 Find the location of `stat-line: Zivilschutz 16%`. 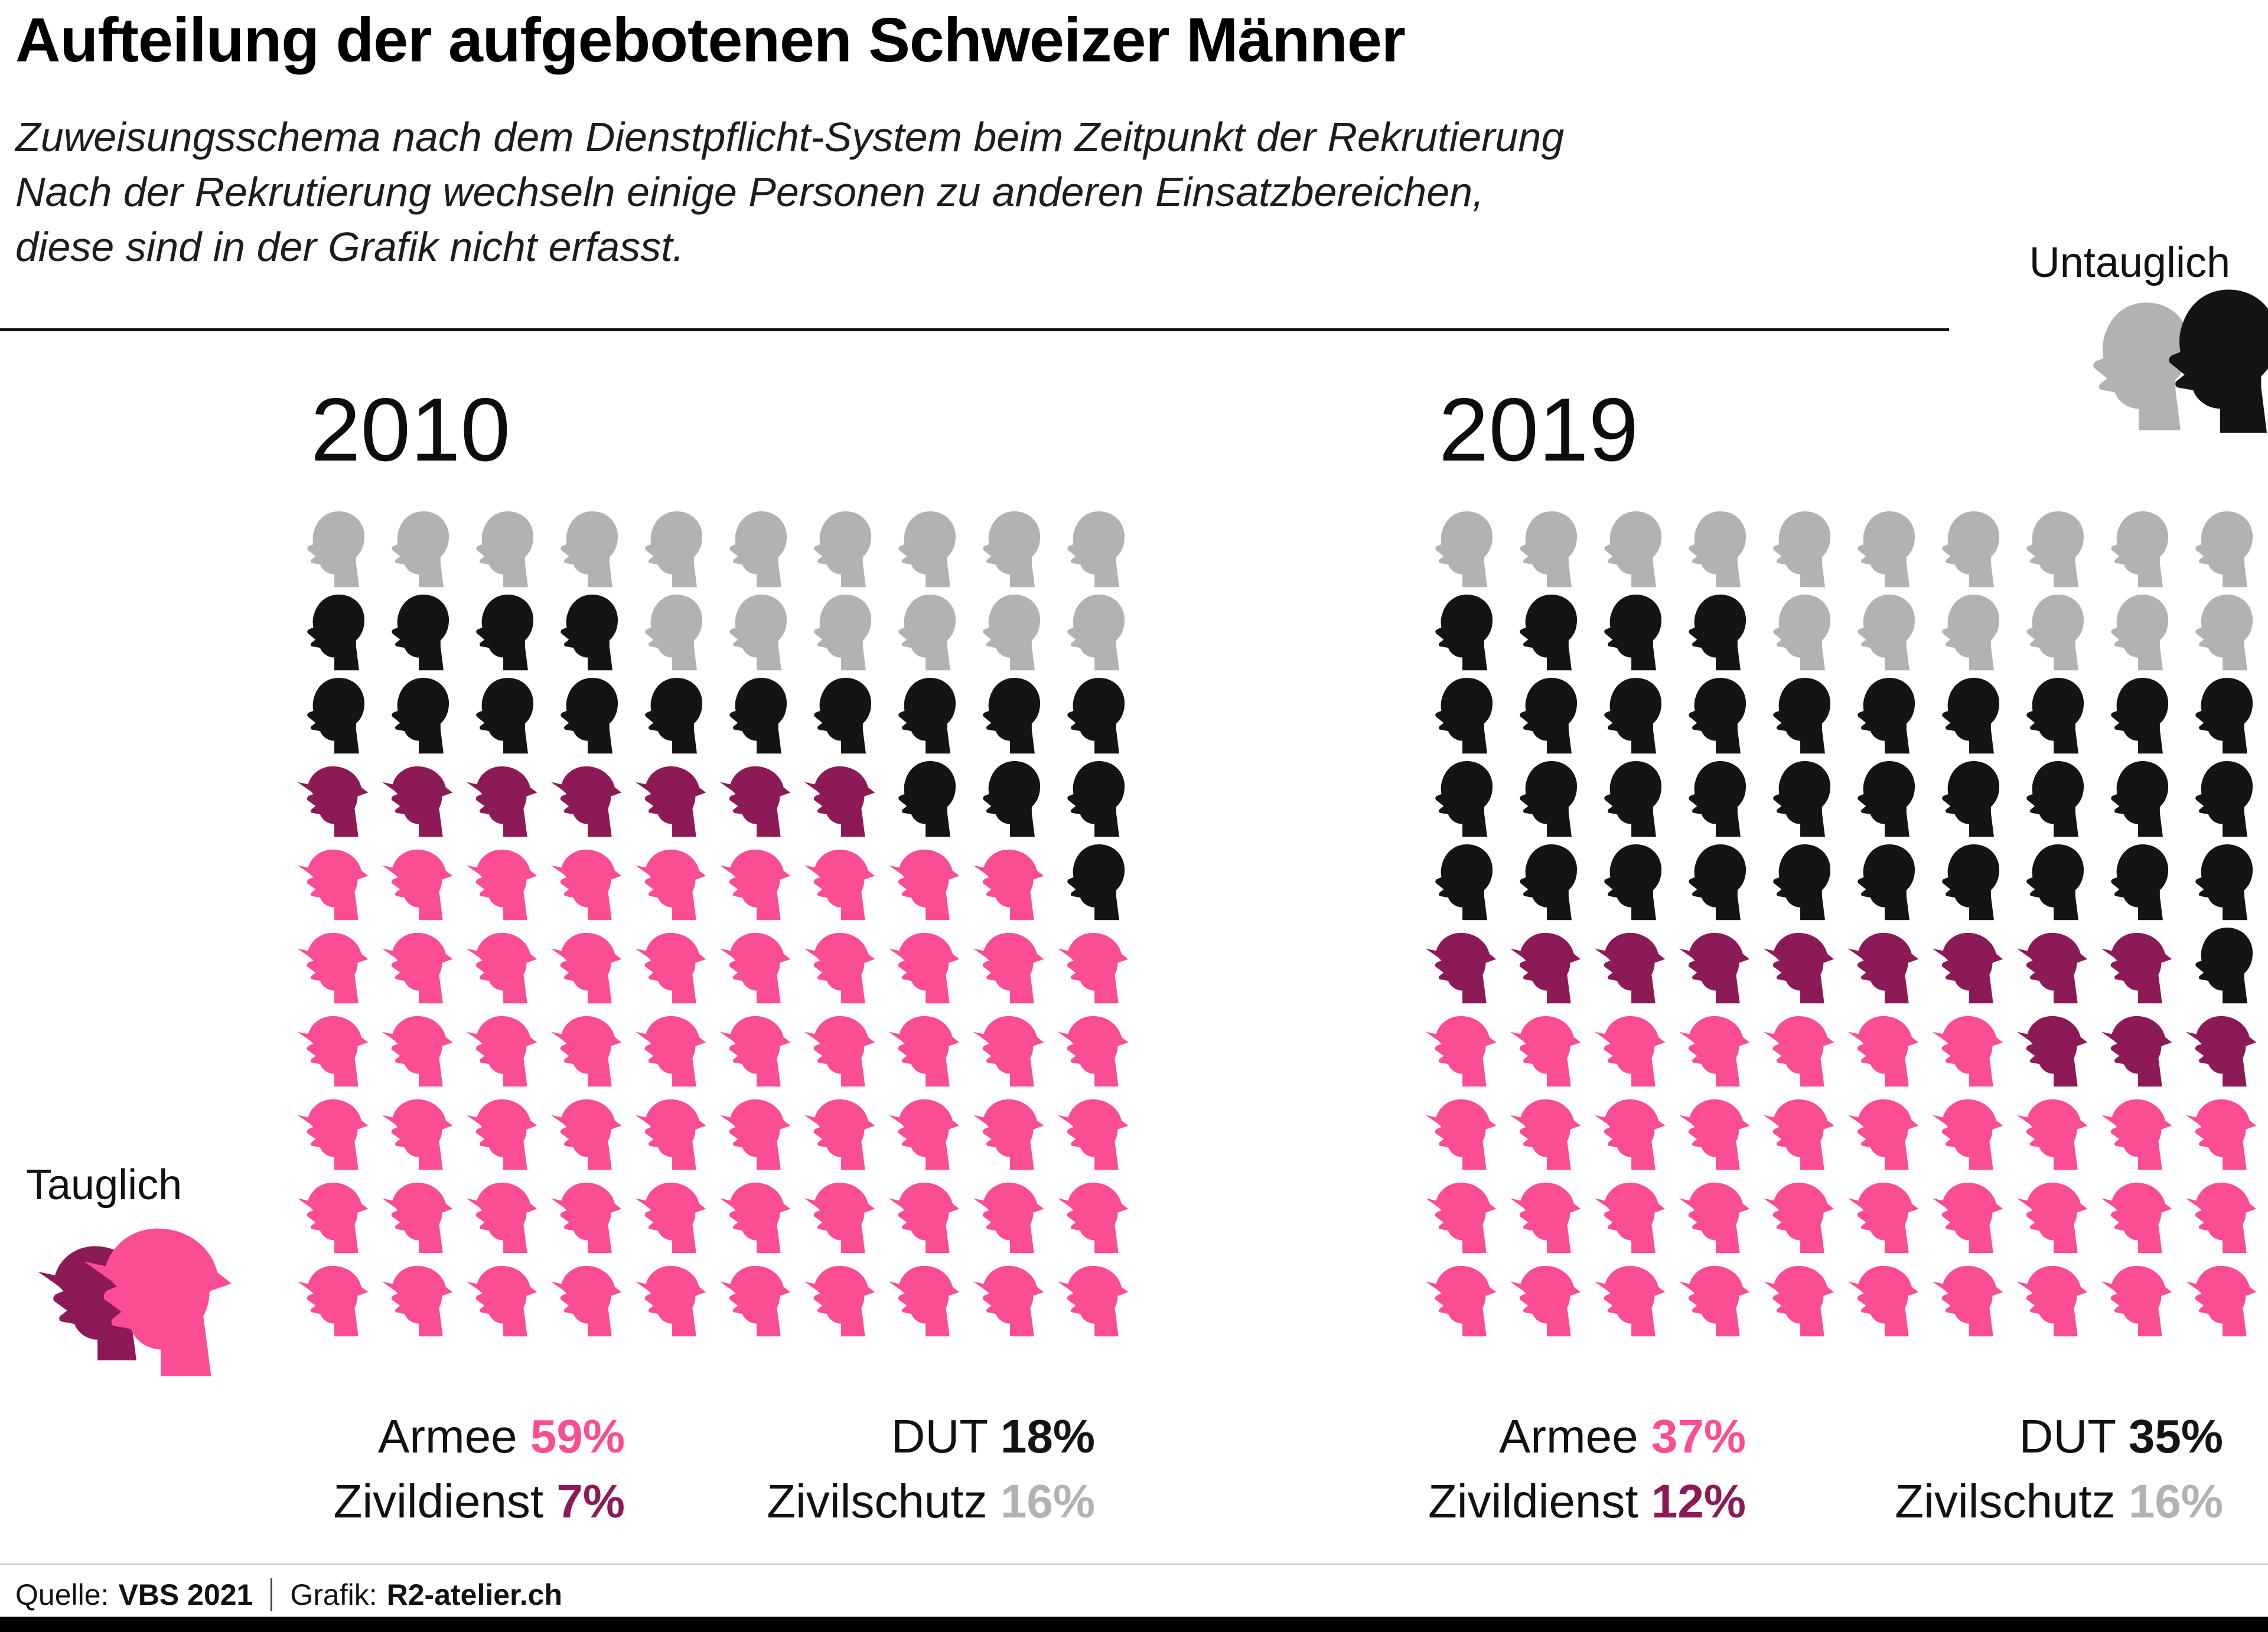

stat-line: Zivilschutz 16% is located at coordinates (2040, 1501).